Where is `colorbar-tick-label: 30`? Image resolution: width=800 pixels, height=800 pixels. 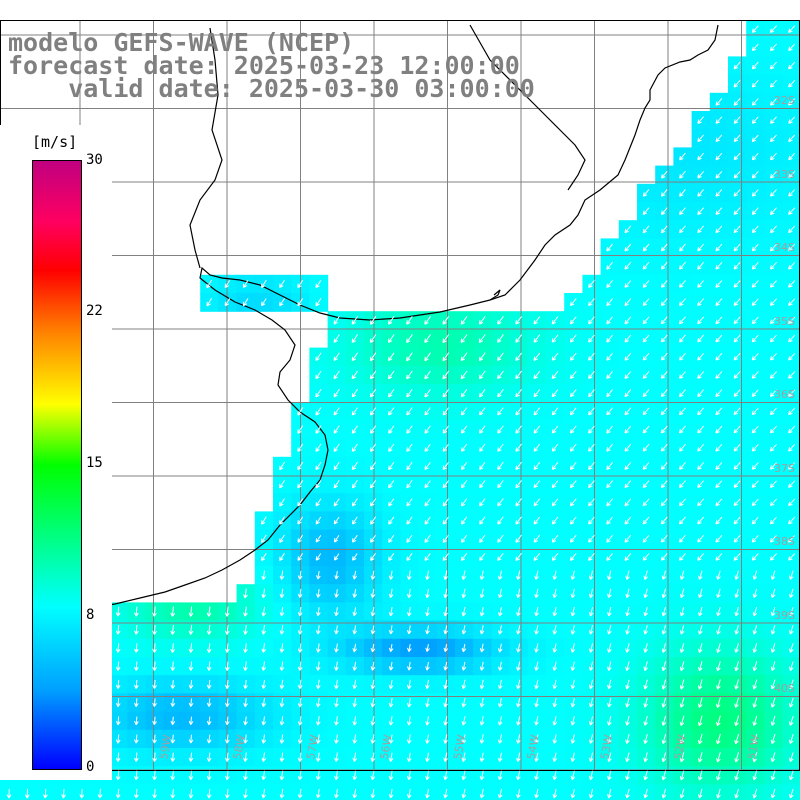 colorbar-tick-label: 30 is located at coordinates (94, 160).